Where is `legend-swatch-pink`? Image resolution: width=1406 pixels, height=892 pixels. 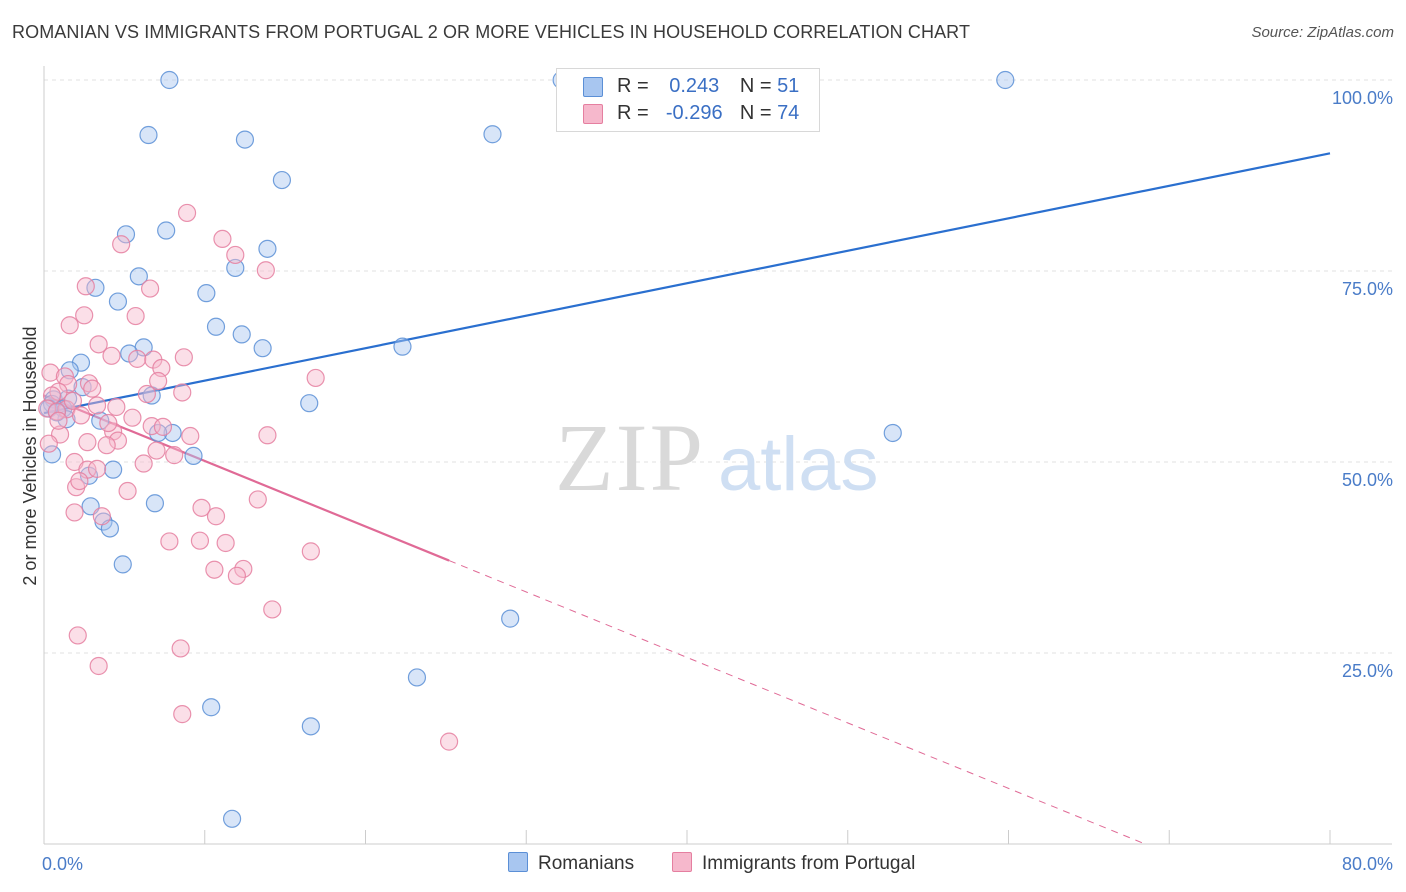
legend-swatch-pink is located at coordinates (593, 114).